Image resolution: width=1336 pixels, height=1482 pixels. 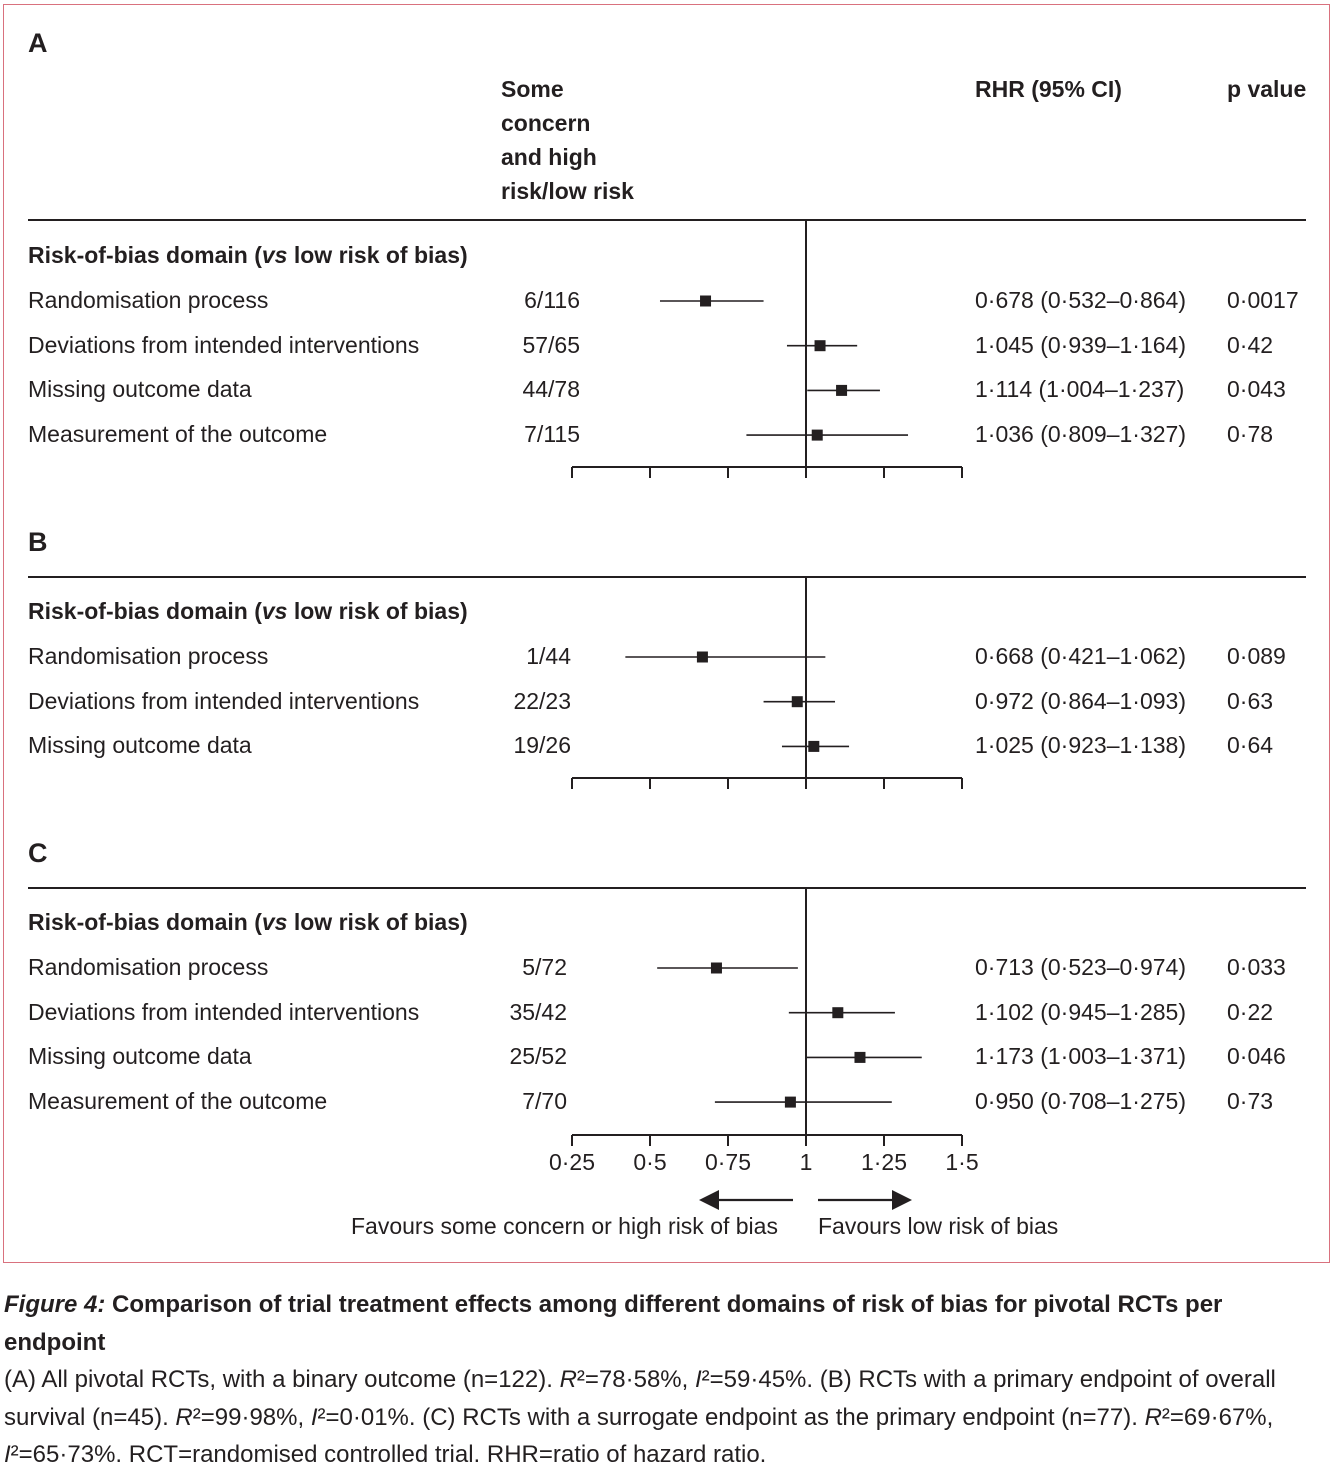 I want to click on caption-figure-label: Figure 4:, so click(x=55, y=1304).